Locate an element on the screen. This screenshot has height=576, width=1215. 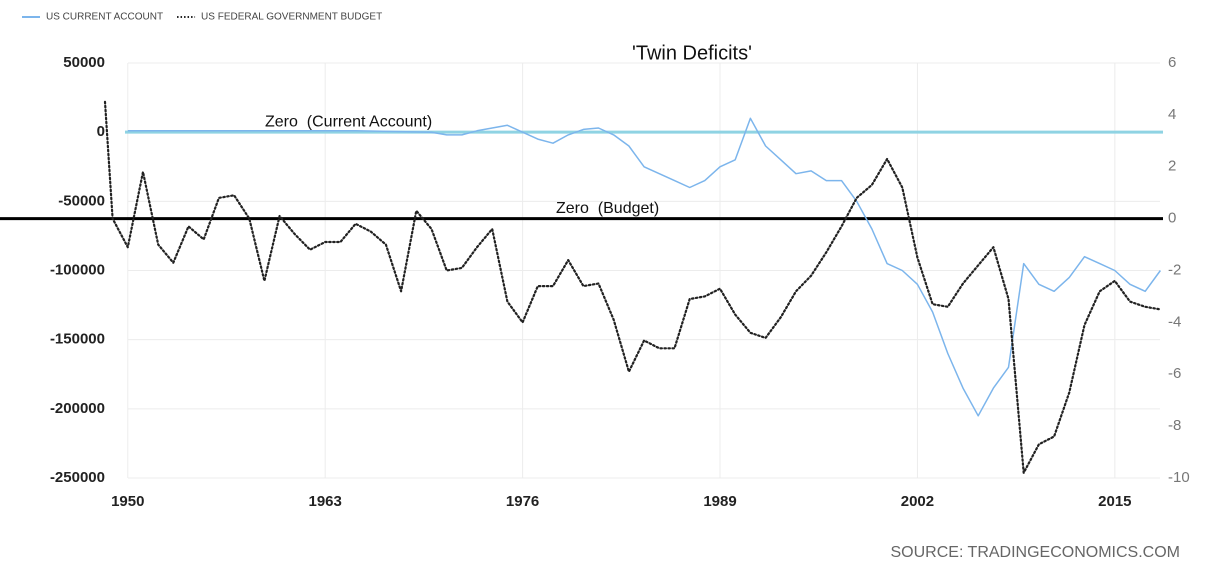
y2-tick-label: 4 is located at coordinates (1172, 114).